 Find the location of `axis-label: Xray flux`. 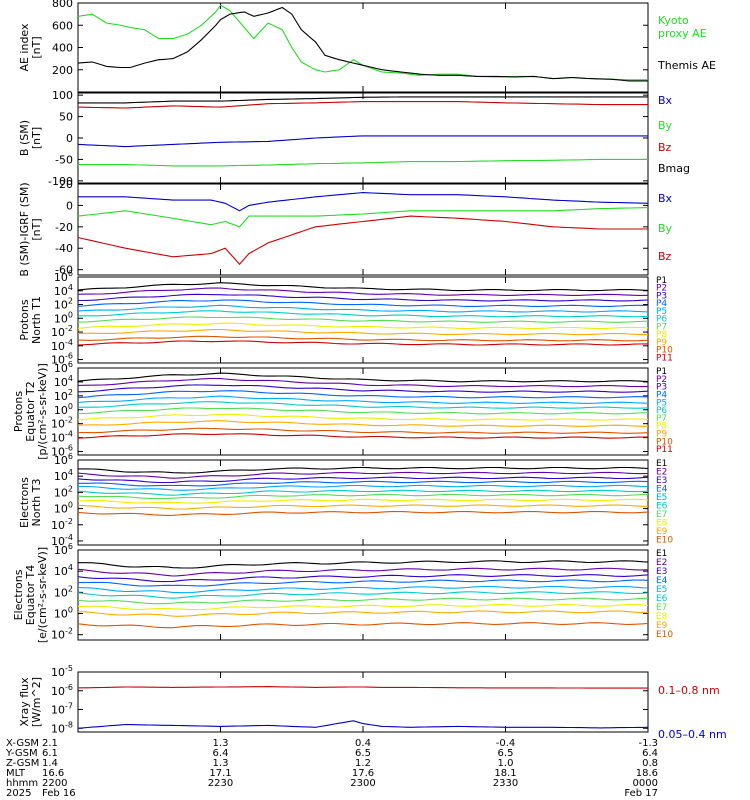

axis-label: Xray flux is located at coordinates (24, 702).